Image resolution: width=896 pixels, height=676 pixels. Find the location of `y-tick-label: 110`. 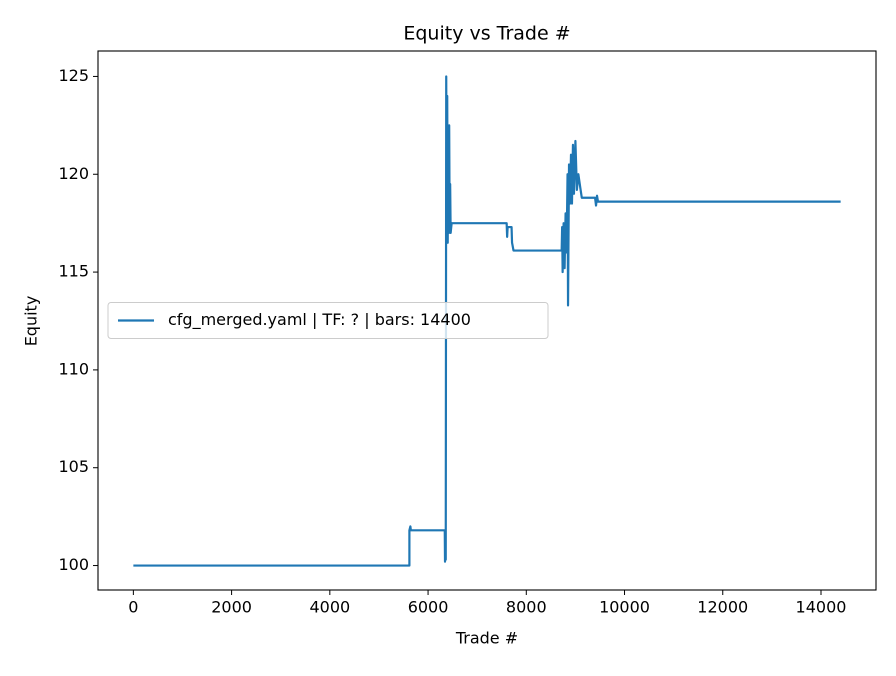

y-tick-label: 110 is located at coordinates (73, 368).